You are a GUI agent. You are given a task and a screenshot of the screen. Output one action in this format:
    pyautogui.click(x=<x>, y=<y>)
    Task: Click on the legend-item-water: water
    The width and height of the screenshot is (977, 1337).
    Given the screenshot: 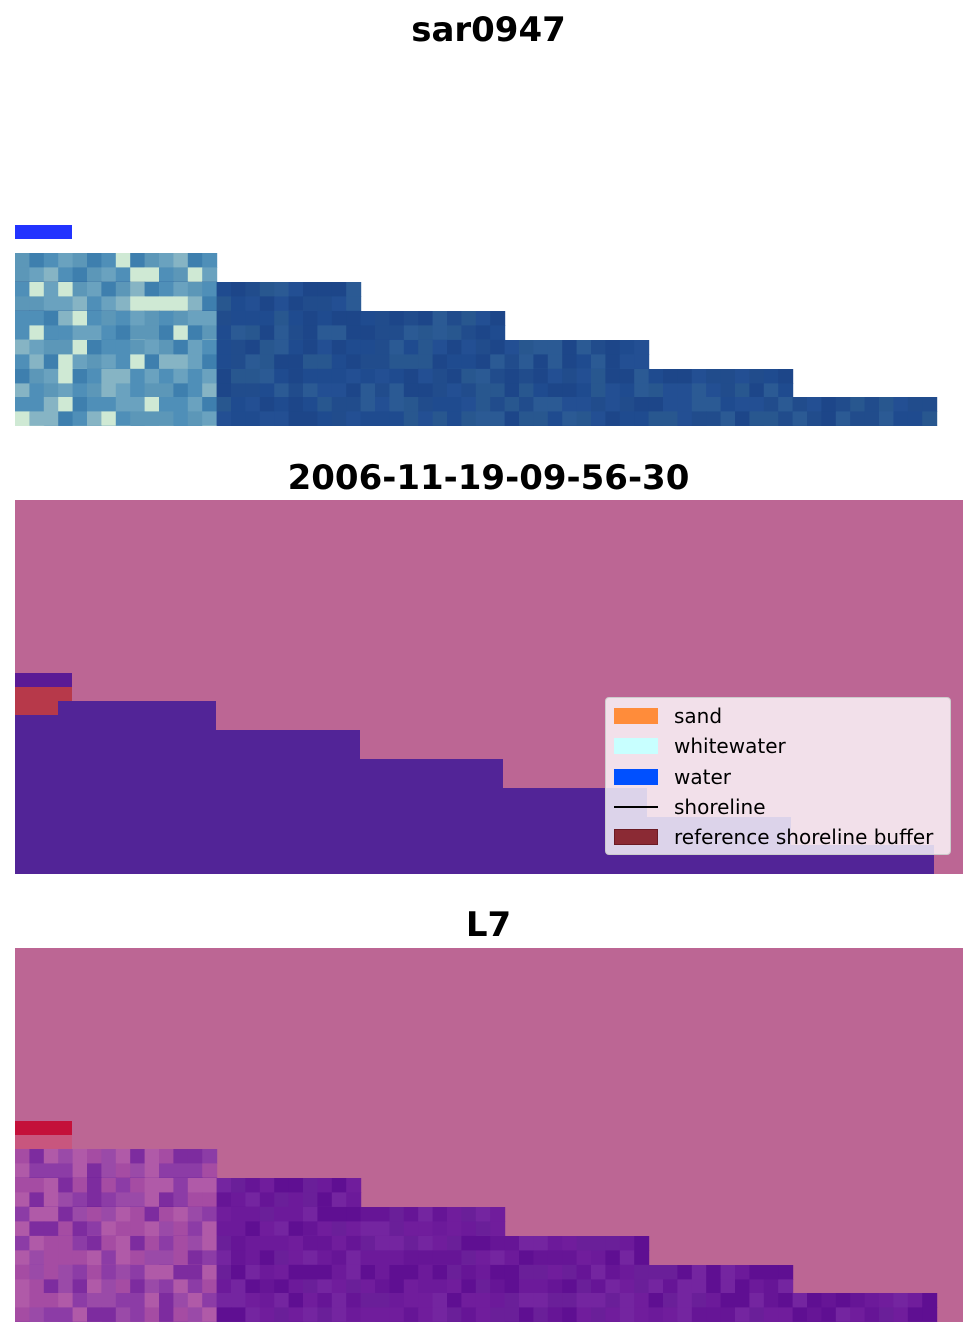 What is the action you would take?
    pyautogui.click(x=672, y=777)
    